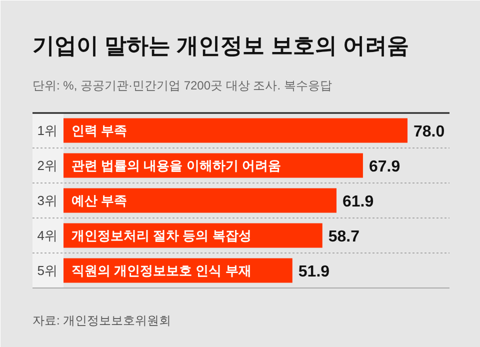 This screenshot has height=347, width=480. What do you see at coordinates (344, 237) in the screenshot?
I see `data-label: 58.7` at bounding box center [344, 237].